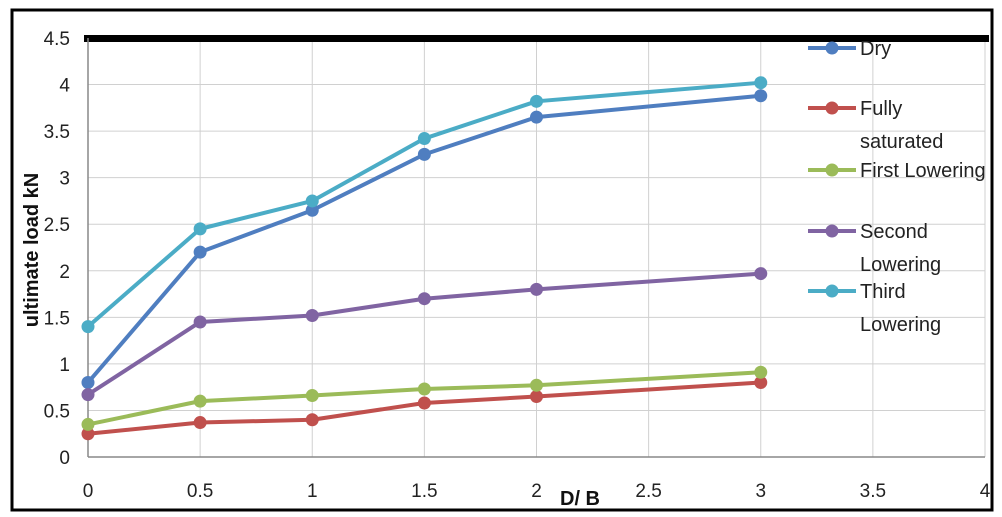 This screenshot has width=1002, height=517. Describe the element at coordinates (881, 109) in the screenshot. I see `legend-label-line: Fully` at that location.